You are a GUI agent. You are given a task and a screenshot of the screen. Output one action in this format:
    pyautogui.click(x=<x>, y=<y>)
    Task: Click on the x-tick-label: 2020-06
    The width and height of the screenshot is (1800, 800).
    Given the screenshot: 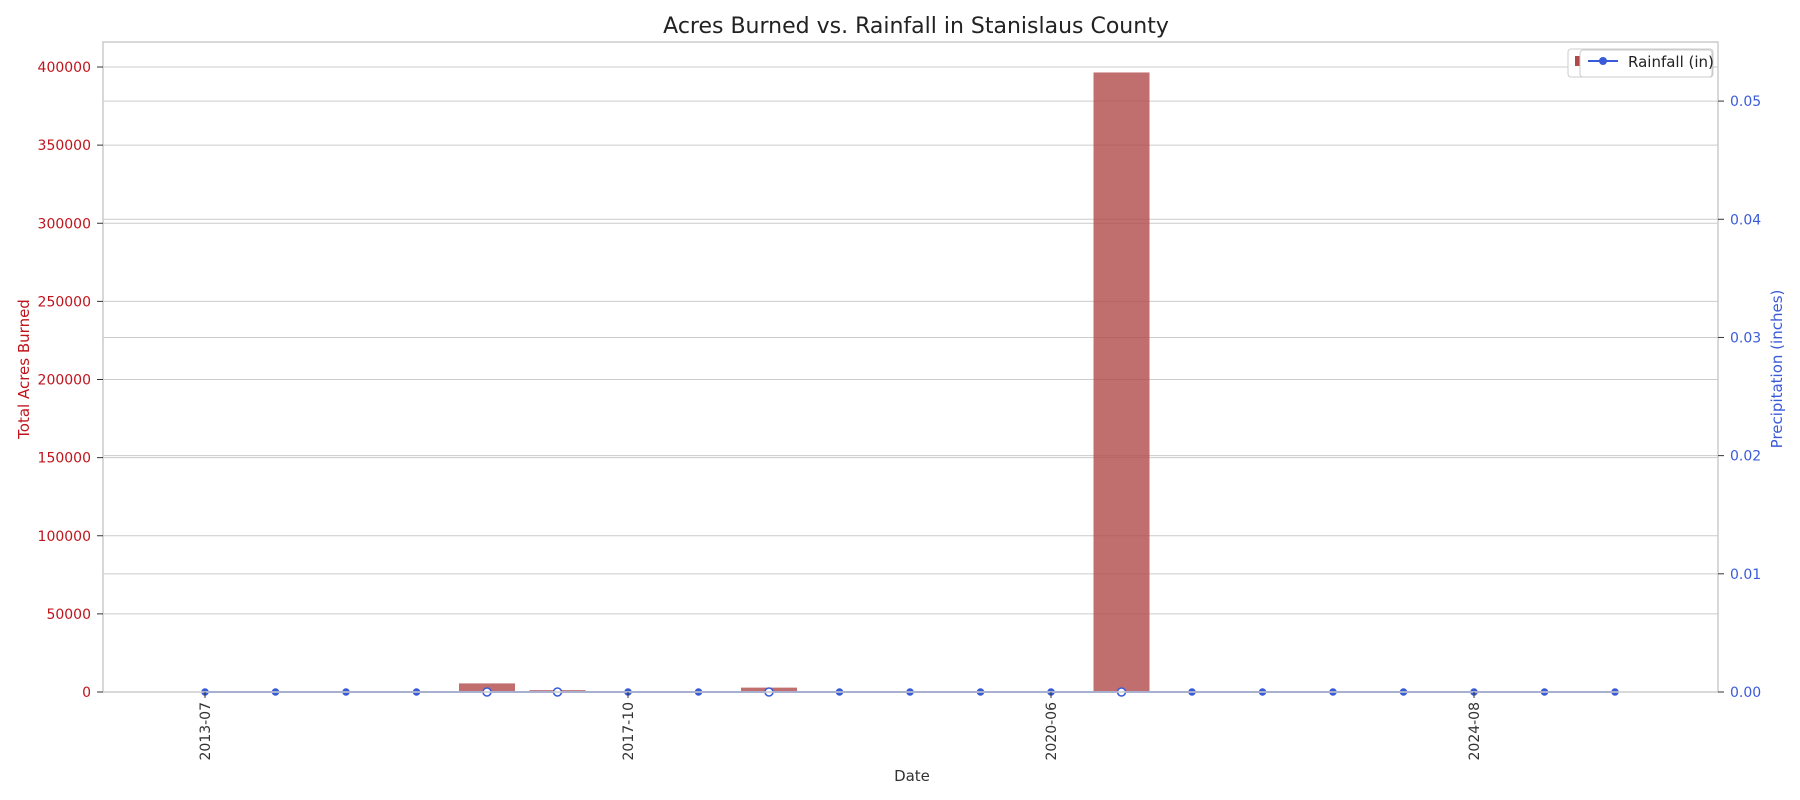 What is the action you would take?
    pyautogui.click(x=1052, y=731)
    